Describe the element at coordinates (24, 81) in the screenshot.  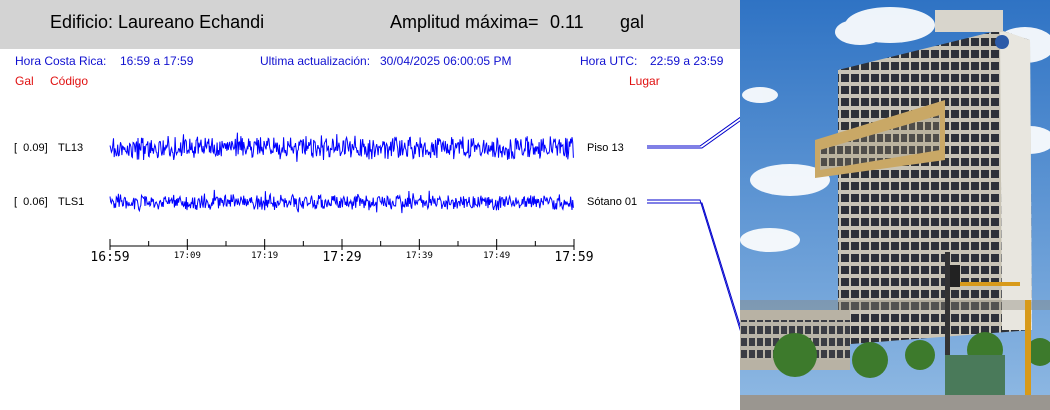
I see `gal-column-header: Gal` at that location.